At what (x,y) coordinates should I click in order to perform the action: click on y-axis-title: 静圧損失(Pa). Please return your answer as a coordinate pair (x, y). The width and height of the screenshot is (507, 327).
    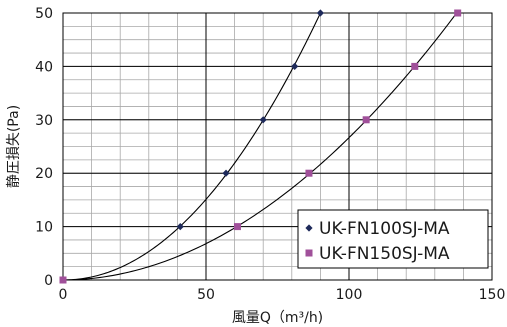
    Looking at the image, I should click on (14, 146).